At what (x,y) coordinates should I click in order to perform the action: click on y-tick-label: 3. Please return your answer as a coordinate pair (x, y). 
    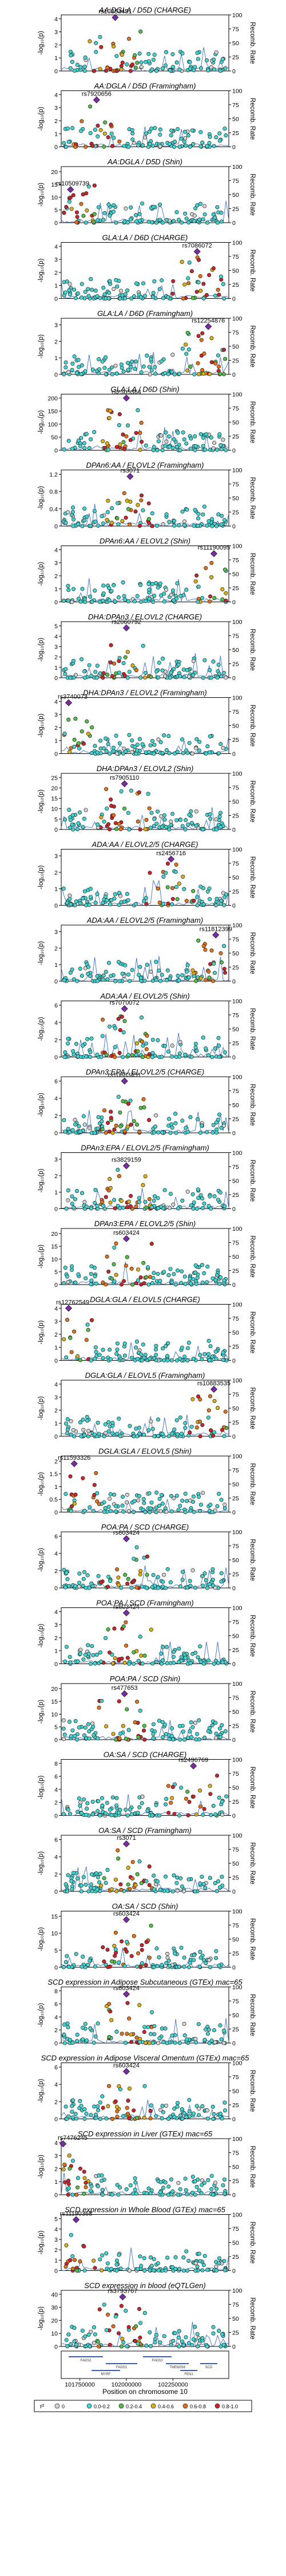
    Looking at the image, I should click on (56, 647).